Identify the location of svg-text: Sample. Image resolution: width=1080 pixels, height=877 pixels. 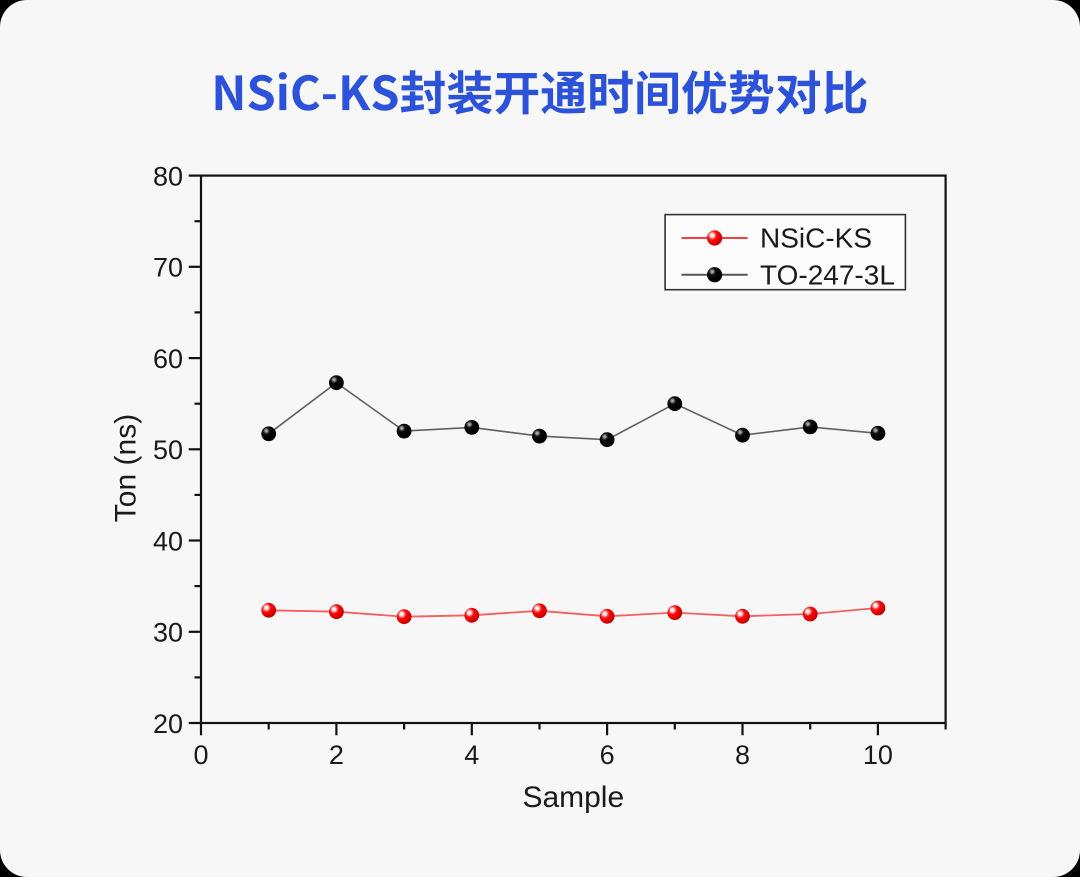
(573, 797).